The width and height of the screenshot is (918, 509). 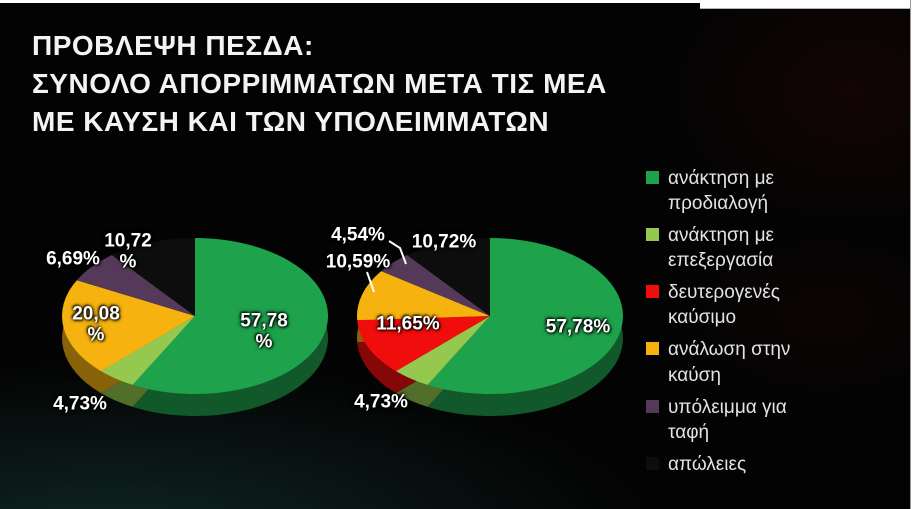 What do you see at coordinates (724, 305) in the screenshot?
I see `legend-label: δευτερογενές καύσιμο` at bounding box center [724, 305].